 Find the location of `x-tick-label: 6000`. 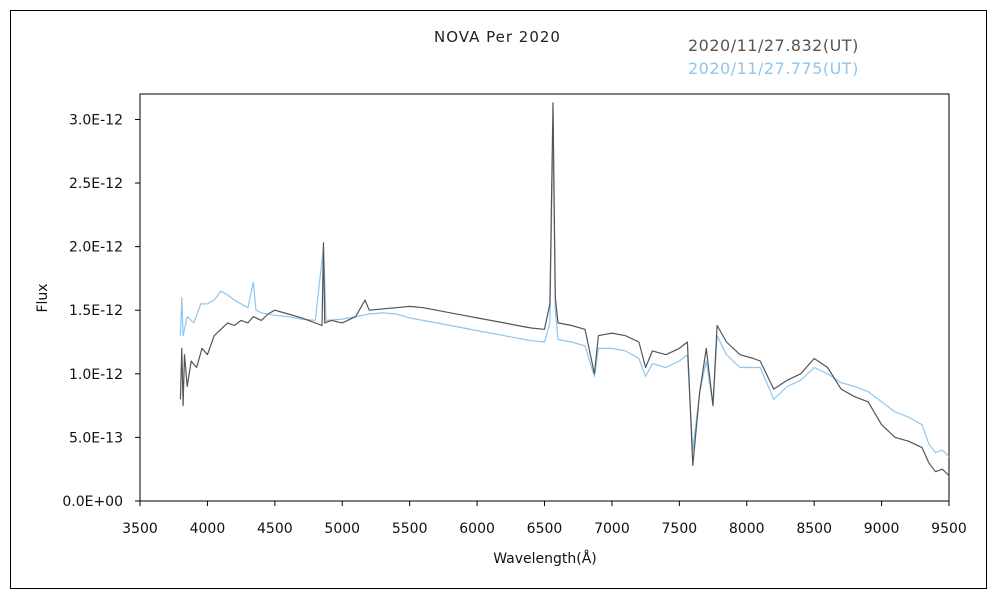

x-tick-label: 6000 is located at coordinates (477, 529).